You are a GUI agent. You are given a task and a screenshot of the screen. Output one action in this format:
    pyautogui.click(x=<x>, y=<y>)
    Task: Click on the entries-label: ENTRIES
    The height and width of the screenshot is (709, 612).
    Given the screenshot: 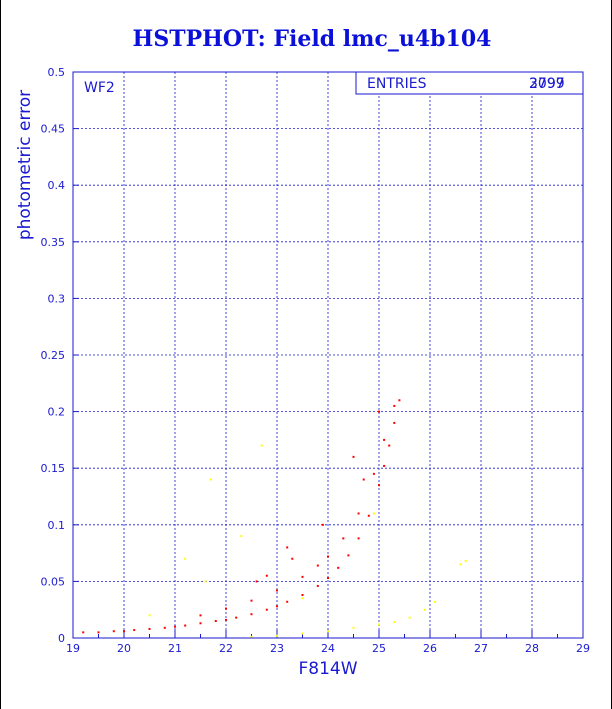 What is the action you would take?
    pyautogui.click(x=397, y=84)
    